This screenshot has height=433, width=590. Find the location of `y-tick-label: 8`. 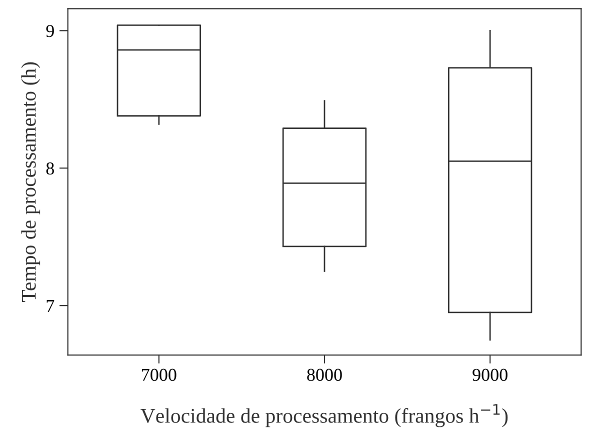

y-tick-label: 8 is located at coordinates (50, 168).